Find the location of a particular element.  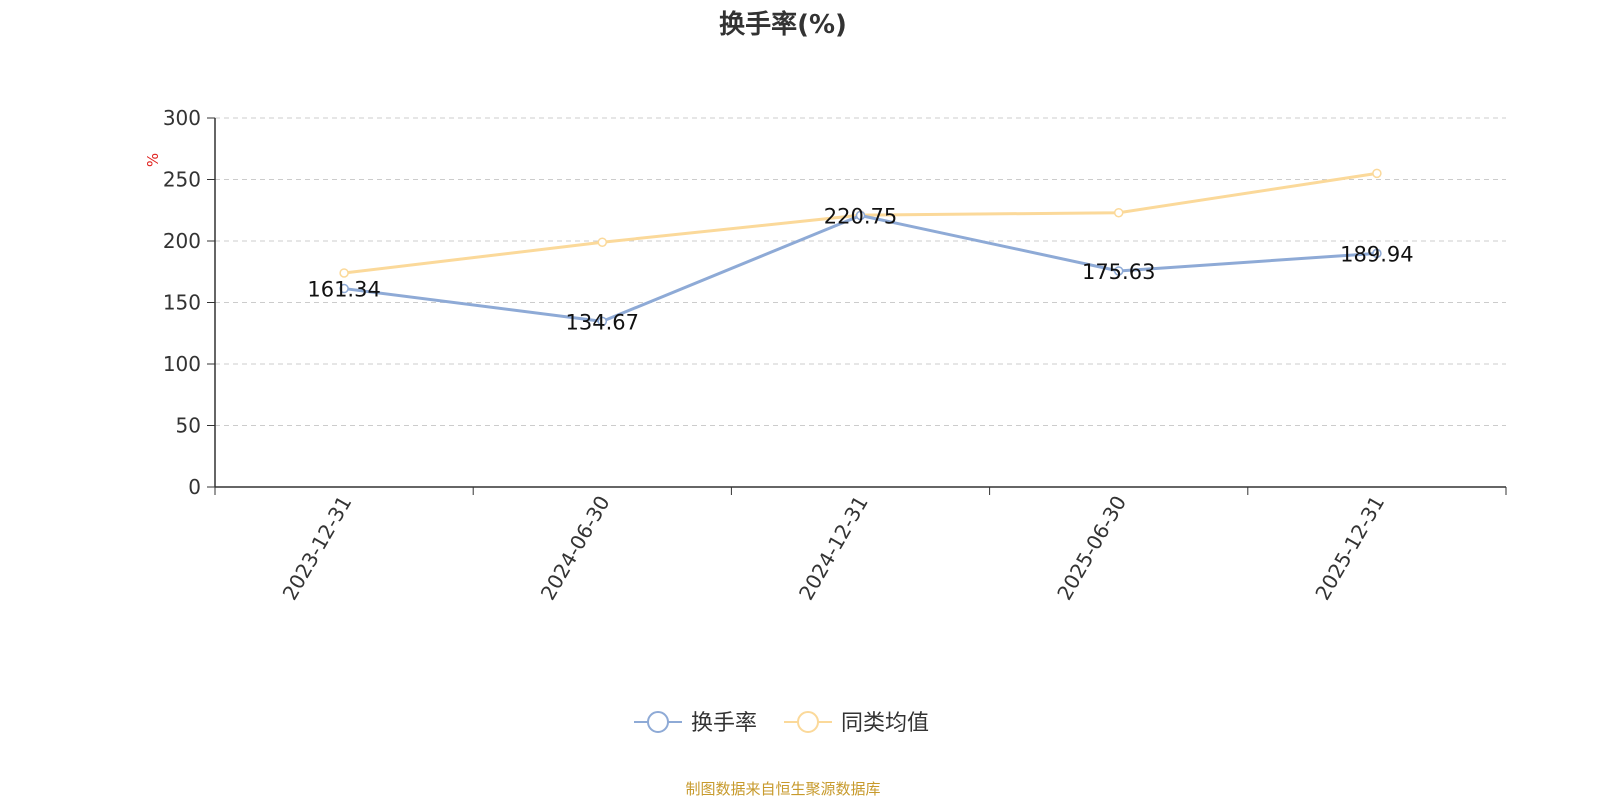

y-tick-label: 150 is located at coordinates (182, 303).